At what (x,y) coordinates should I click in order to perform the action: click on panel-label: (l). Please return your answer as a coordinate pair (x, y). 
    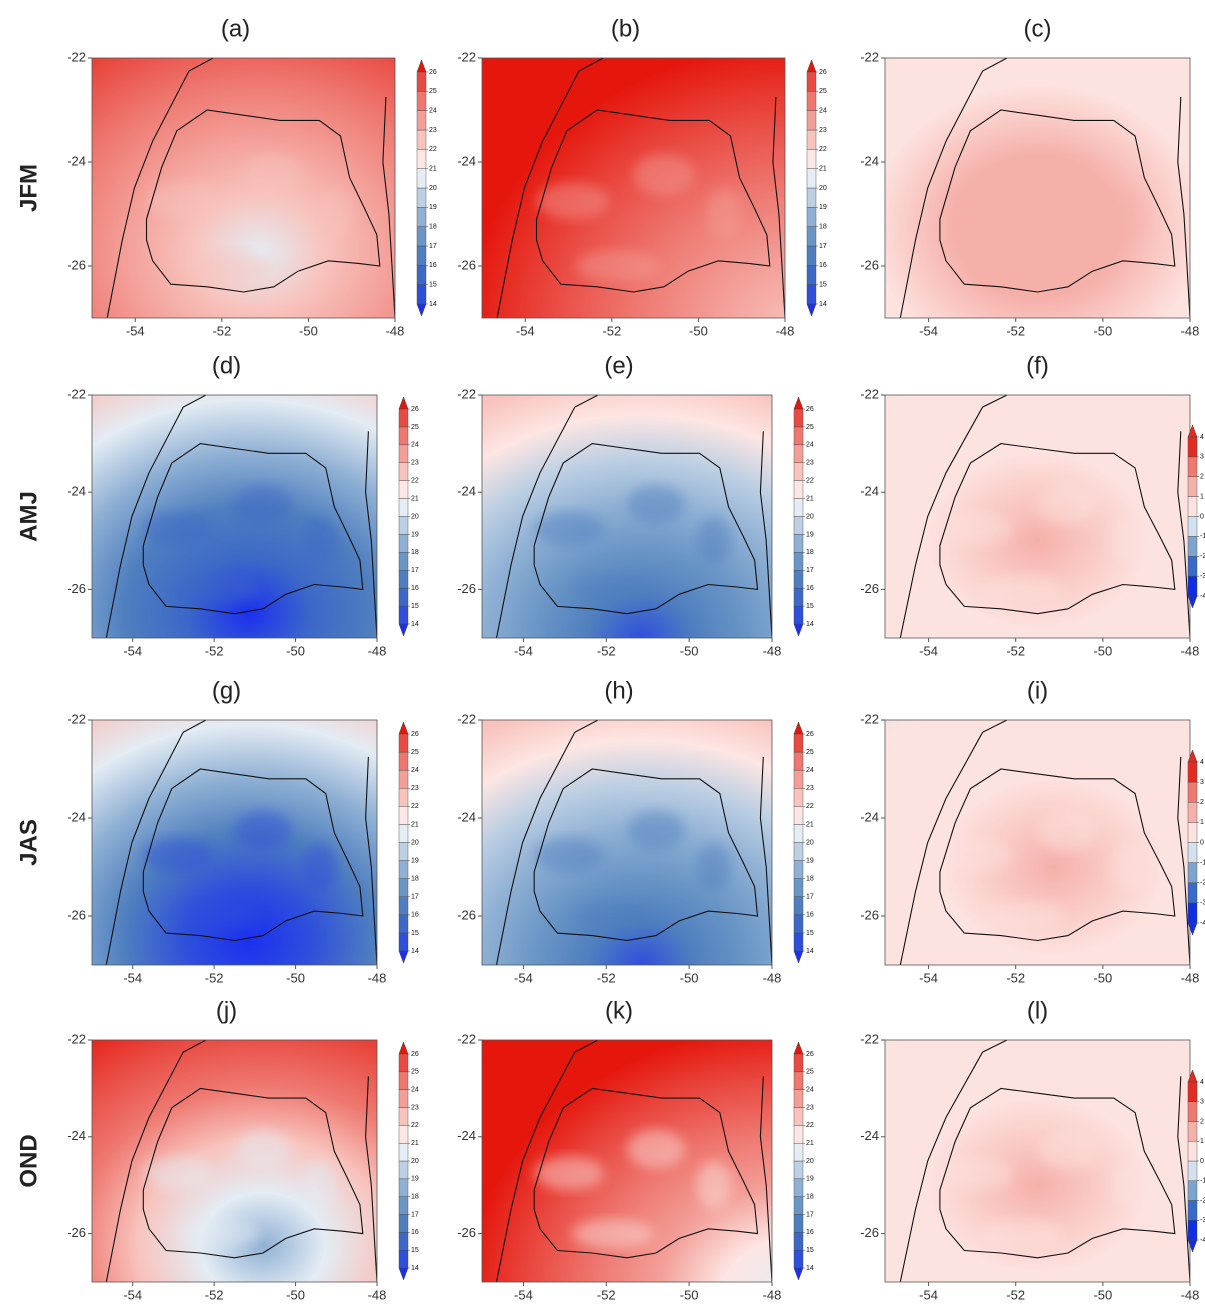
    Looking at the image, I should click on (1037, 1010).